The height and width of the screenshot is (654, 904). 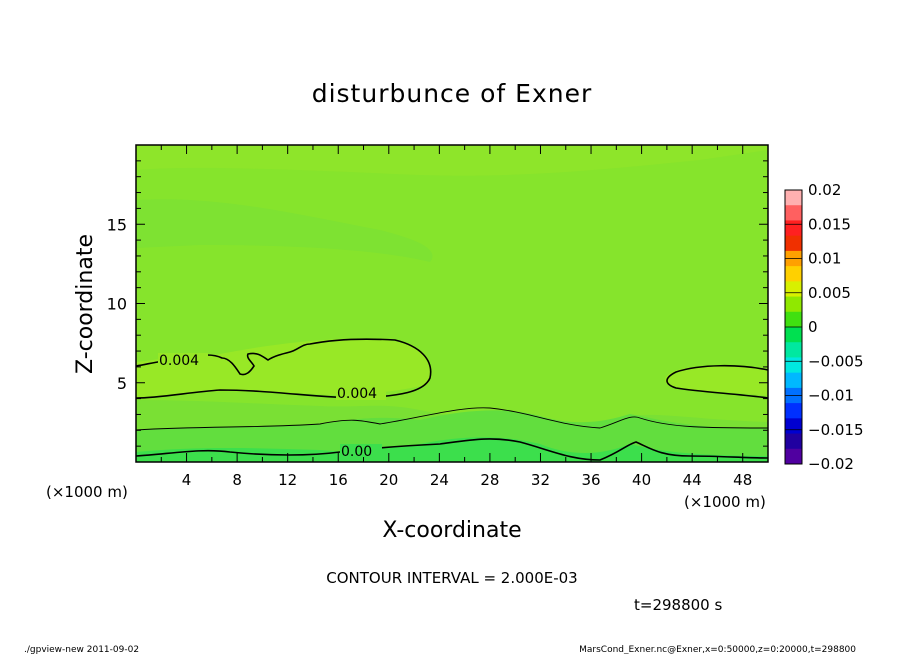 What do you see at coordinates (540, 480) in the screenshot?
I see `x-tick-label: 32` at bounding box center [540, 480].